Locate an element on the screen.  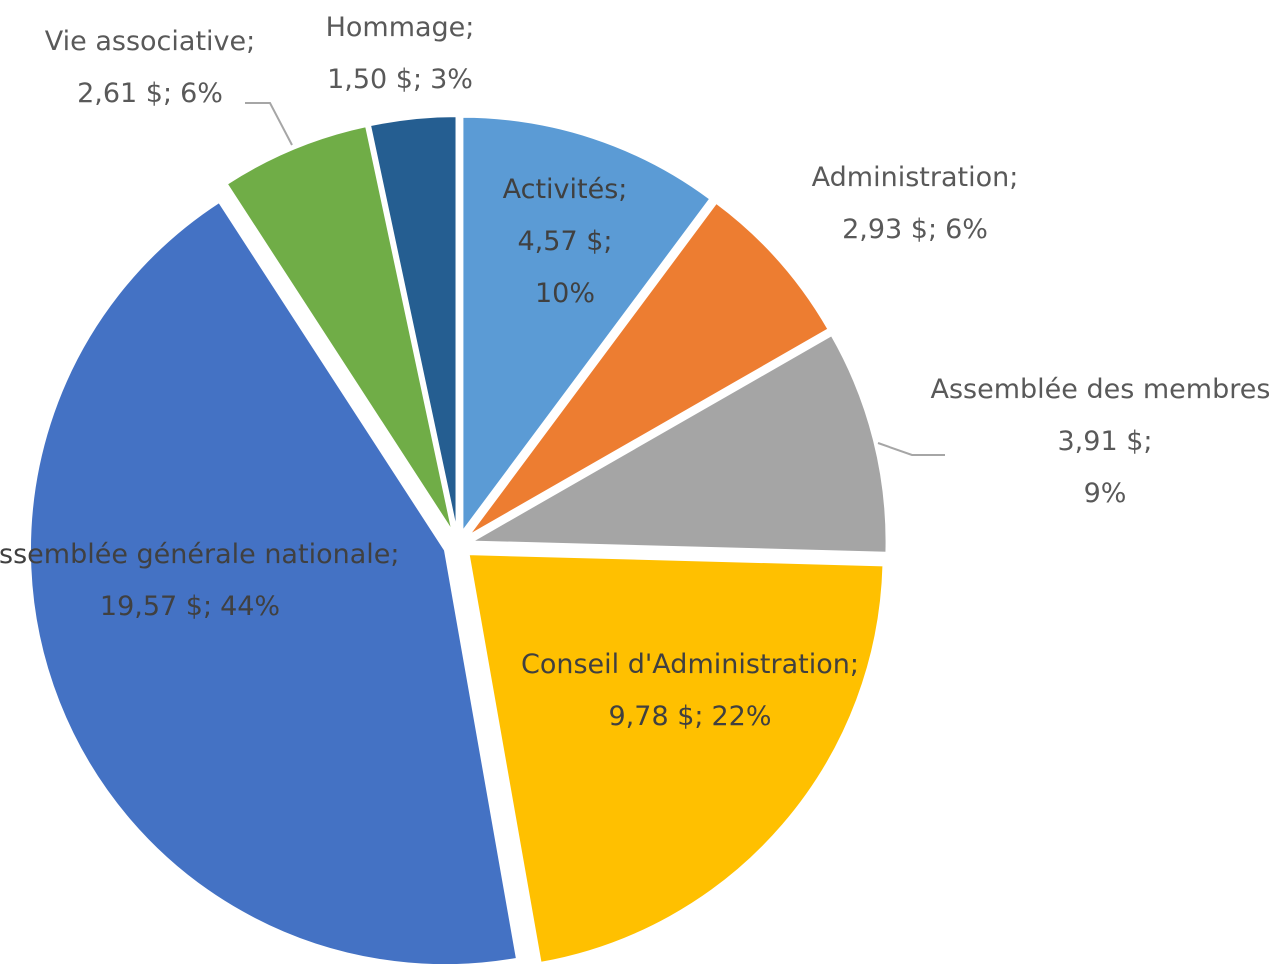
label-value: 4,57 $; is located at coordinates (565, 241).